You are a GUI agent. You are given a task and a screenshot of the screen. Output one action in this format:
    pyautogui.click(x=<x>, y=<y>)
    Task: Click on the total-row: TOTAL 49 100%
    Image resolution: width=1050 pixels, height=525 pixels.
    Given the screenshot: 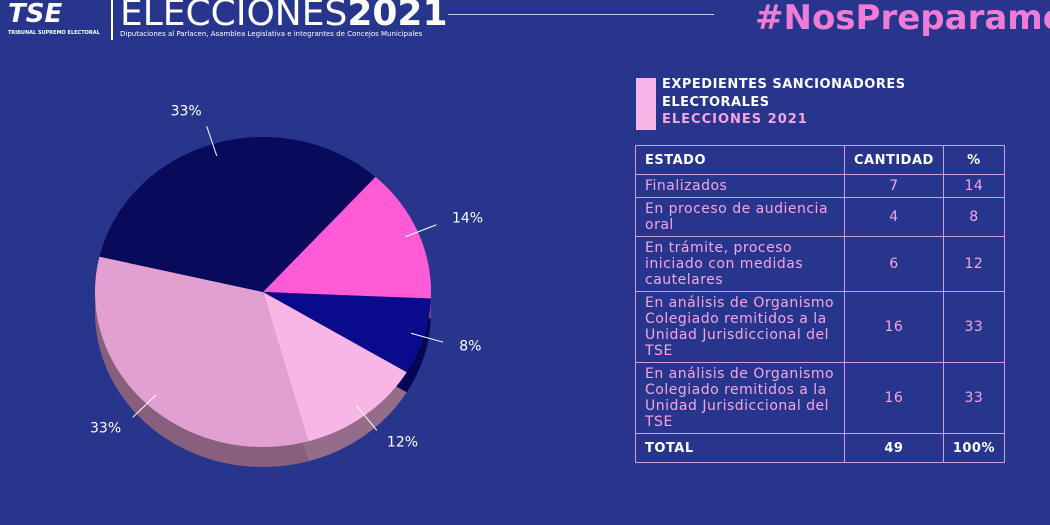 What is the action you would take?
    pyautogui.click(x=820, y=448)
    